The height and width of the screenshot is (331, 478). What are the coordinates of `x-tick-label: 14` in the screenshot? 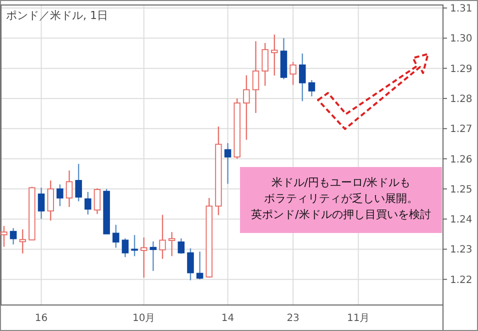 It's located at (227, 318).